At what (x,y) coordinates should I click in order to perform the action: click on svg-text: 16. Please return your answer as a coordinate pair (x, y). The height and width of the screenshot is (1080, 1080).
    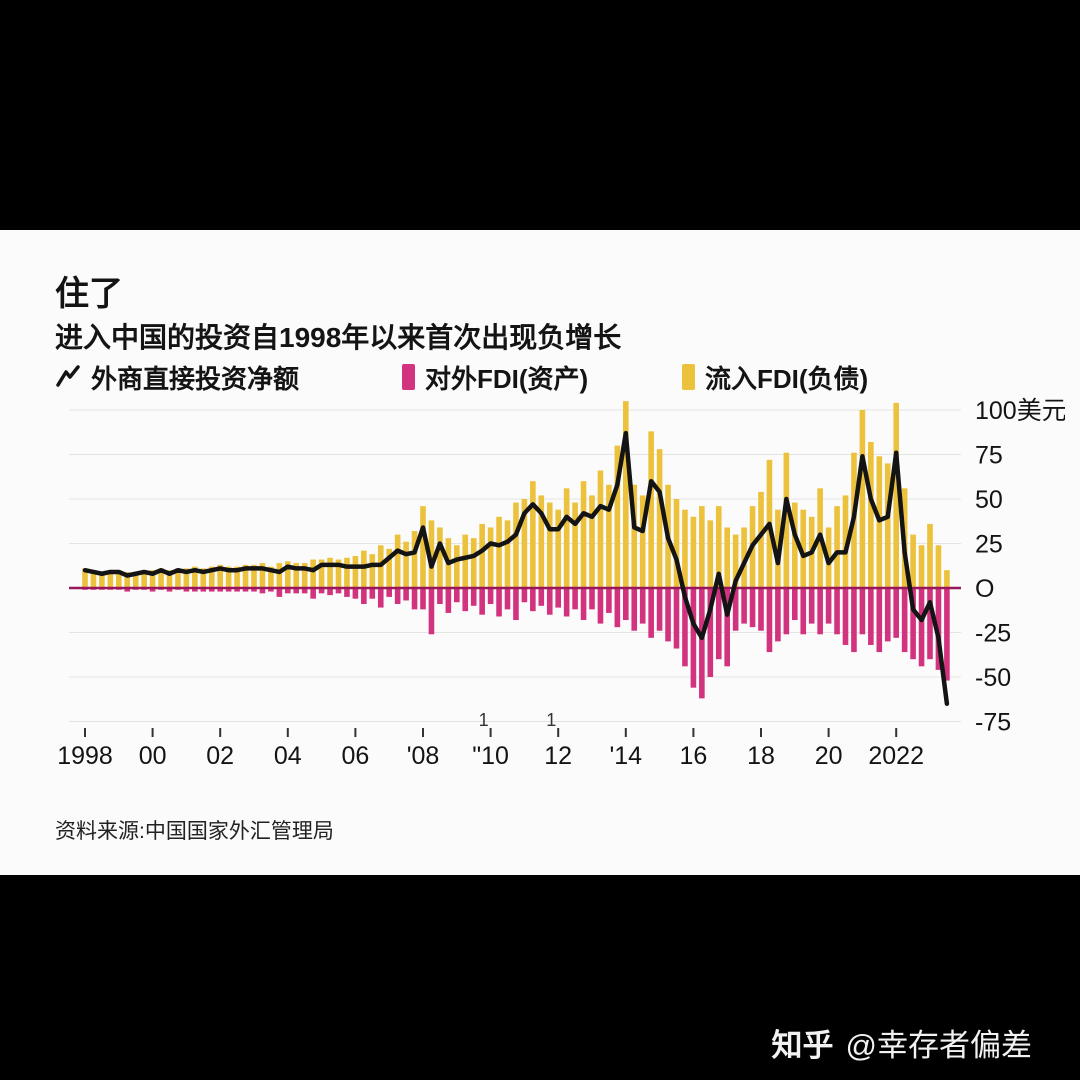
    Looking at the image, I should click on (693, 756).